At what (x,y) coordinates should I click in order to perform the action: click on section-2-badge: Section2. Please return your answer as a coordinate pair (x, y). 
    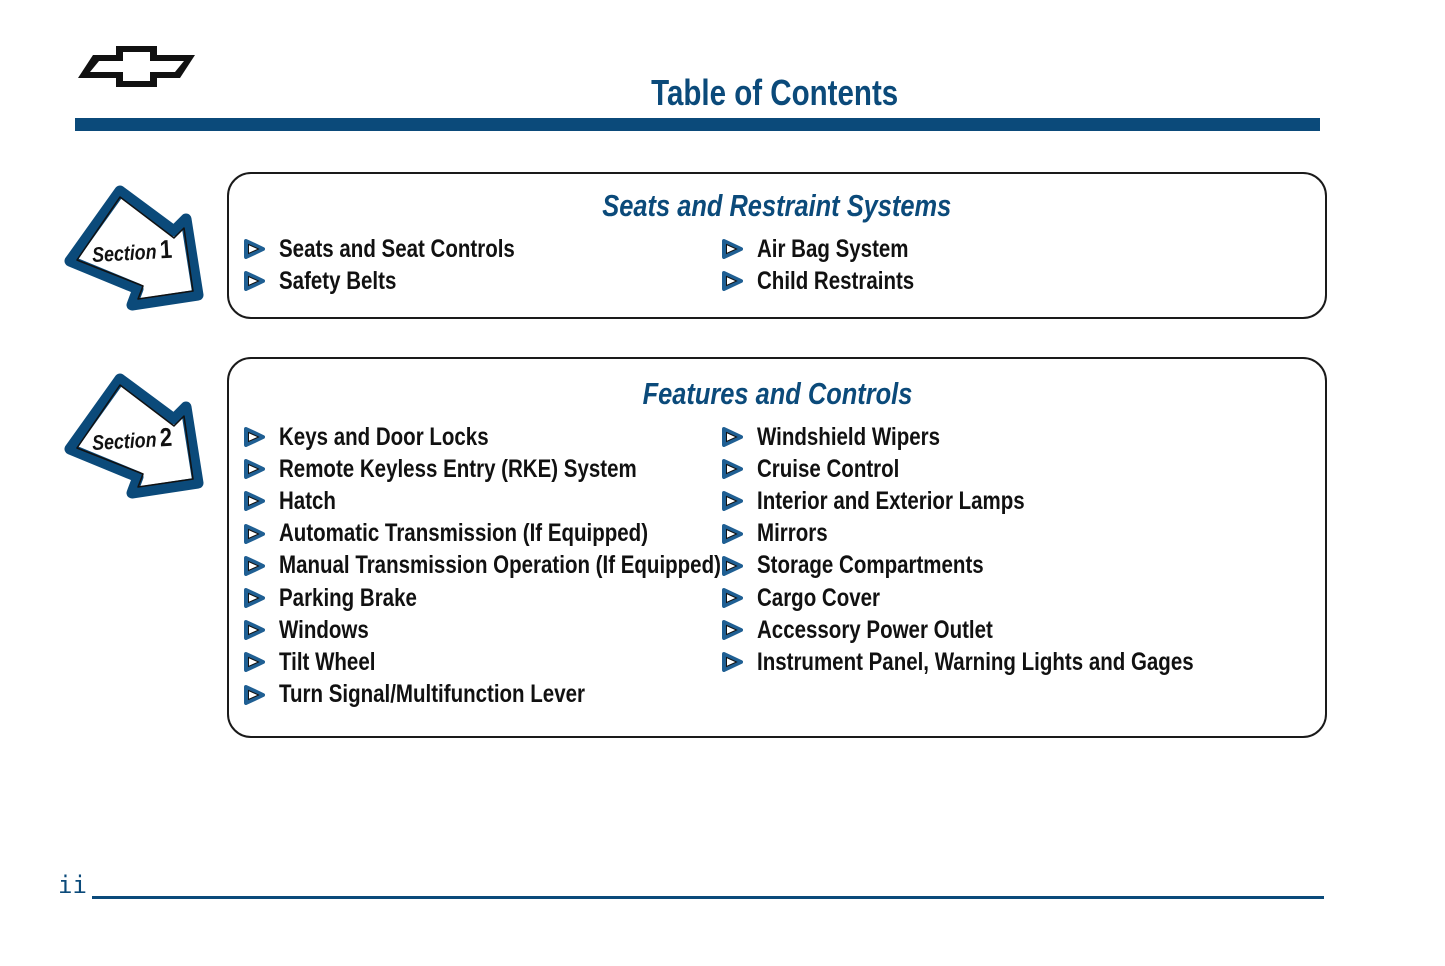
    Looking at the image, I should click on (134, 441).